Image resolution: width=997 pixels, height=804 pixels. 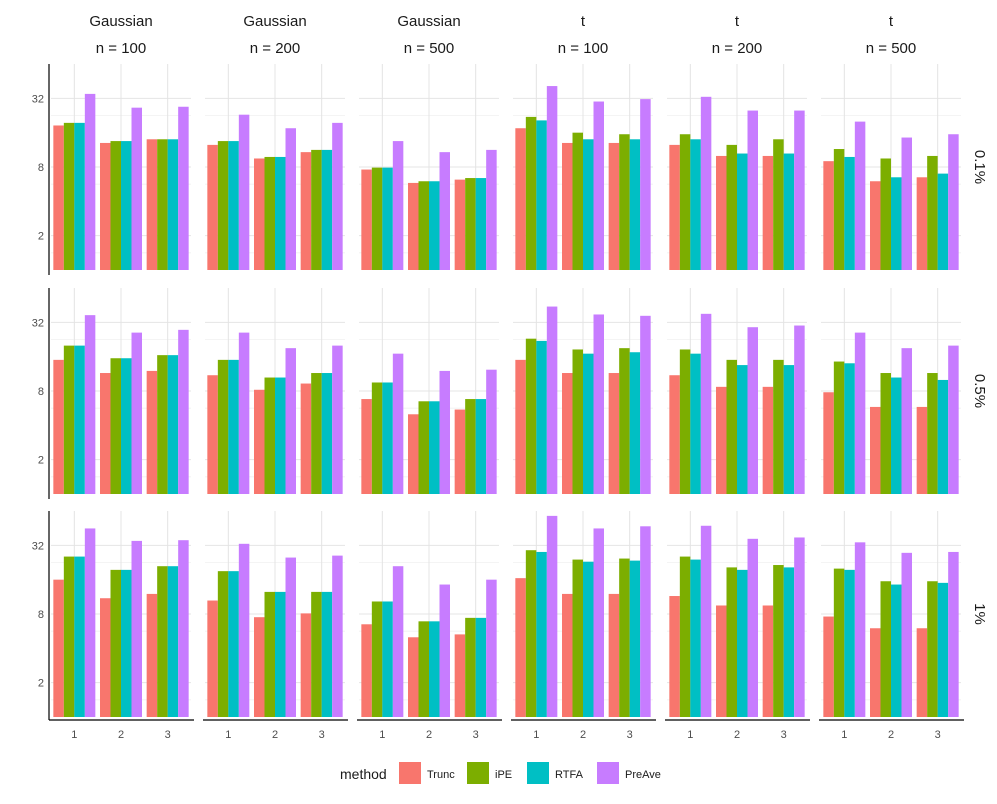 What do you see at coordinates (41, 168) in the screenshot?
I see `y-tick-label: 8` at bounding box center [41, 168].